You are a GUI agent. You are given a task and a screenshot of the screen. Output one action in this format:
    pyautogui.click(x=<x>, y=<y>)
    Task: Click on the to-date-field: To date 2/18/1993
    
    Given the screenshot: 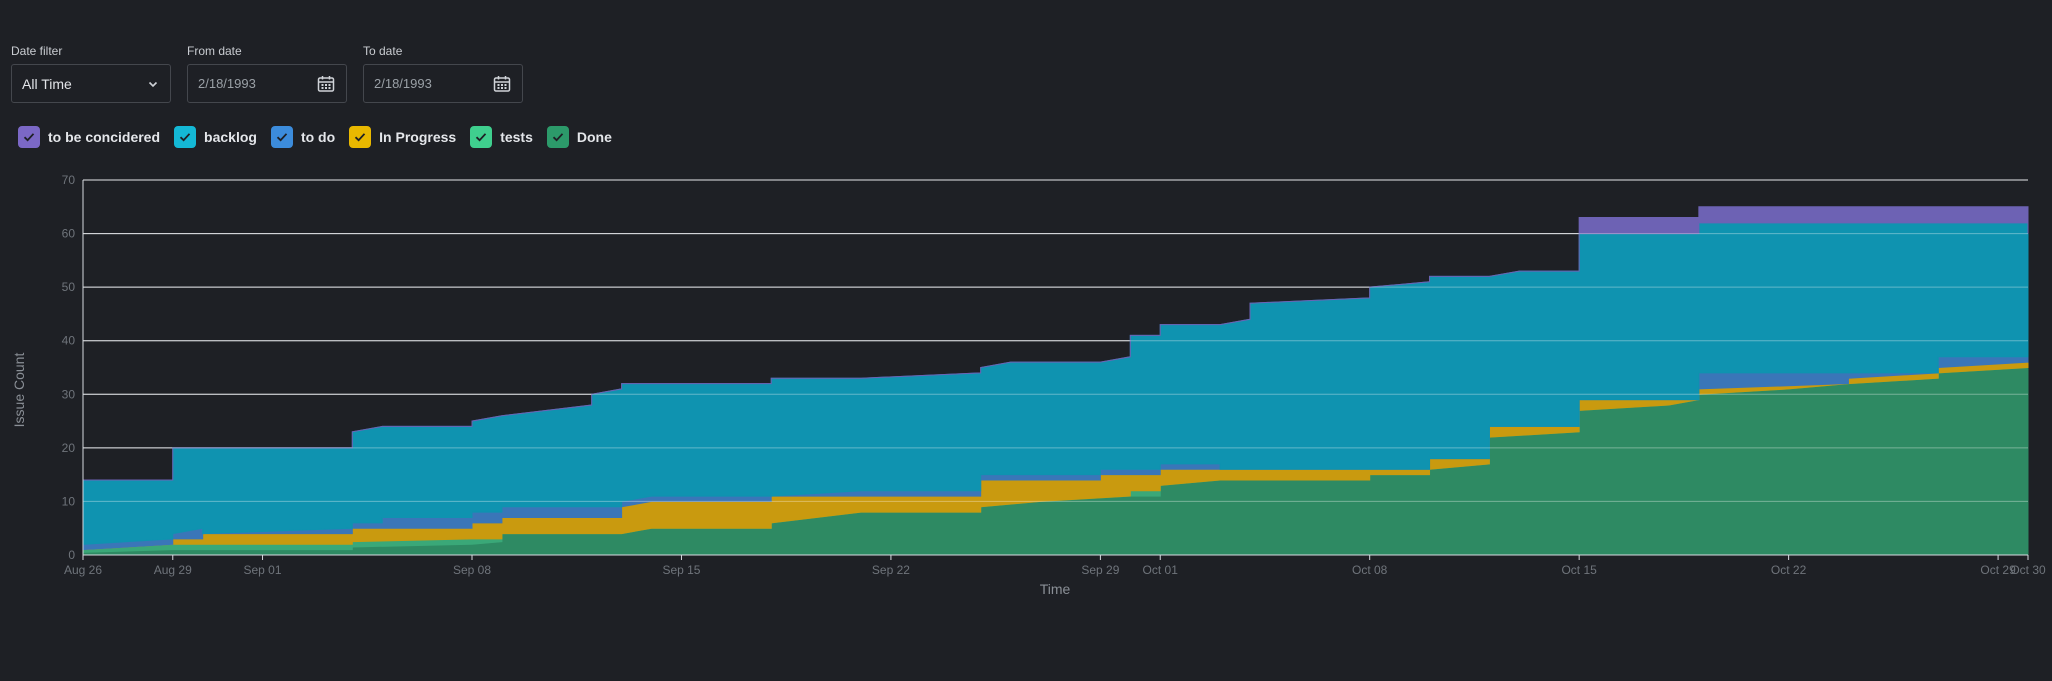 What is the action you would take?
    pyautogui.click(x=443, y=73)
    